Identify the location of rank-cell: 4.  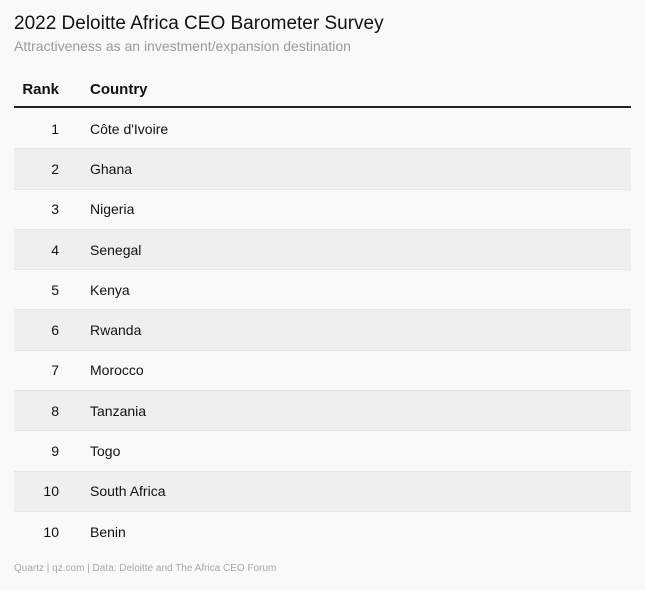
(55, 249).